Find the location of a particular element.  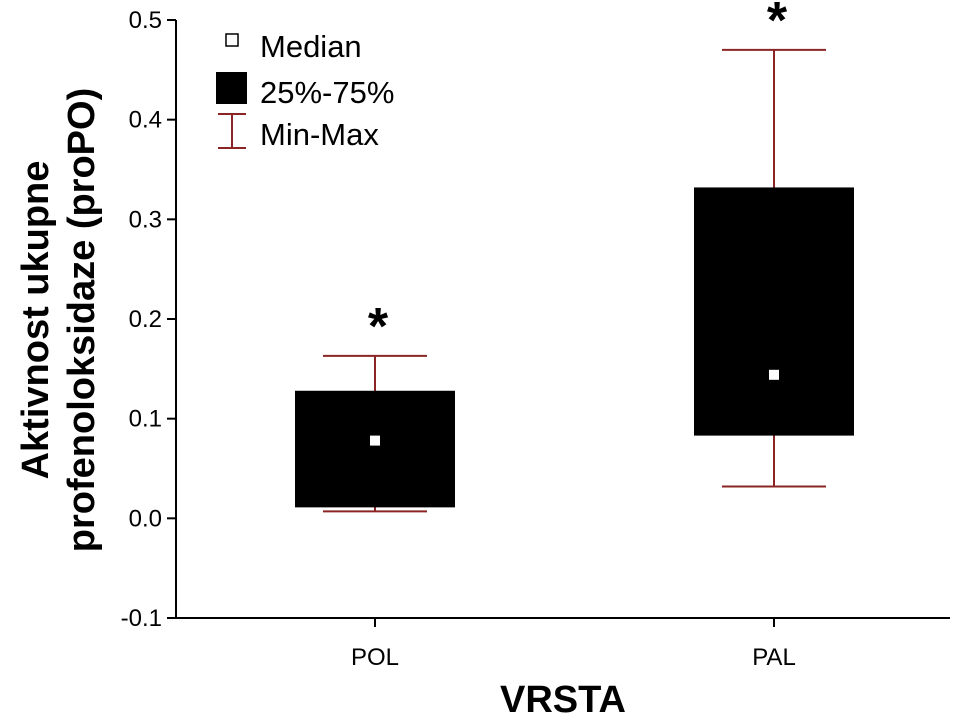

box-pol: * is located at coordinates (375, 405).